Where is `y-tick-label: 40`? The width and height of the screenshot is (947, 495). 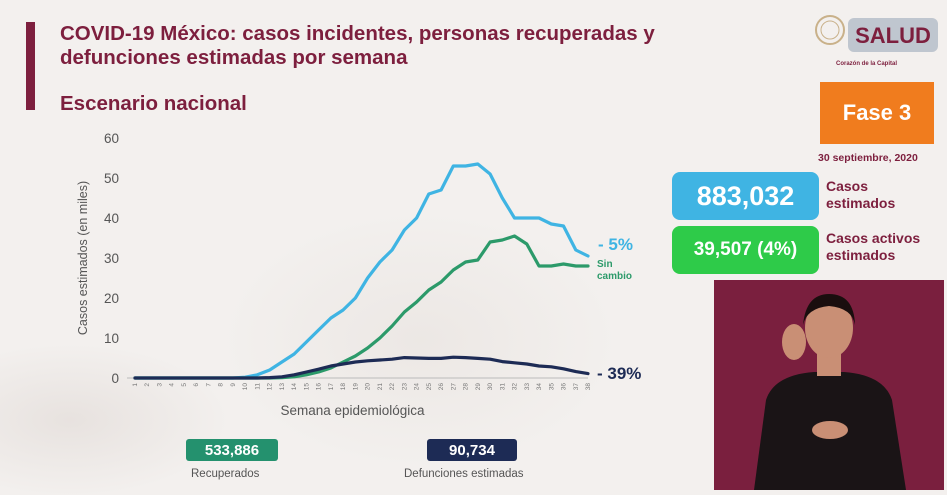 y-tick-label: 40 is located at coordinates (111, 218).